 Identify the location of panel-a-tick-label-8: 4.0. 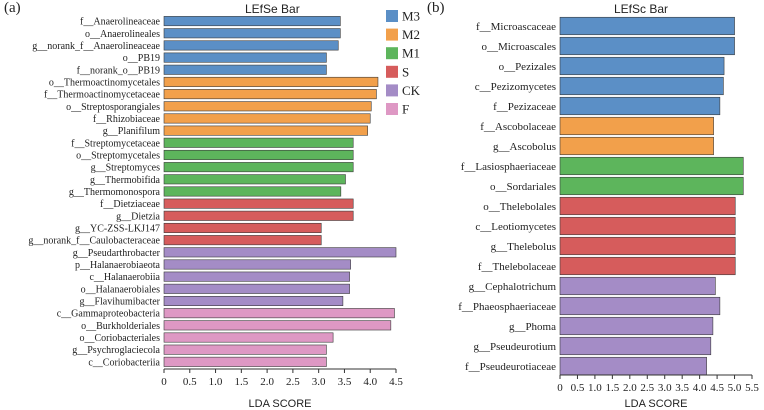
(370, 382).